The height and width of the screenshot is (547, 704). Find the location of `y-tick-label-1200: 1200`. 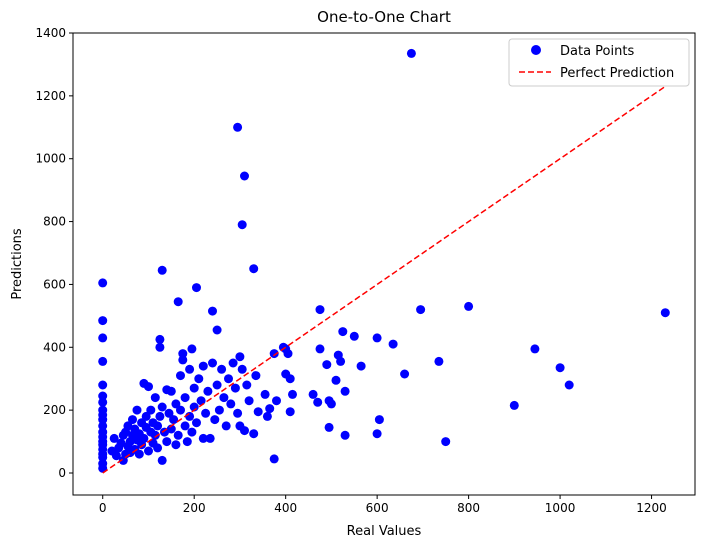

y-tick-label-1200: 1200 is located at coordinates (50, 96).